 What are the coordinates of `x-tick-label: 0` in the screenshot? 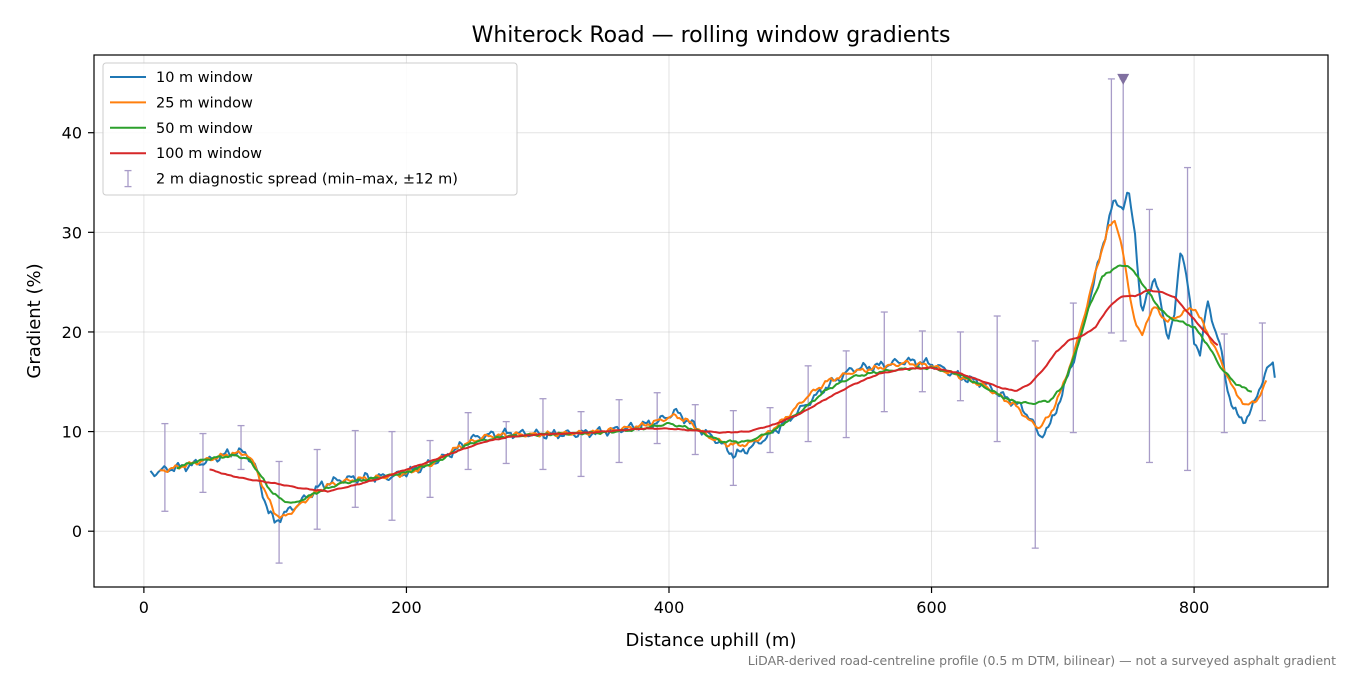 It's located at (144, 607).